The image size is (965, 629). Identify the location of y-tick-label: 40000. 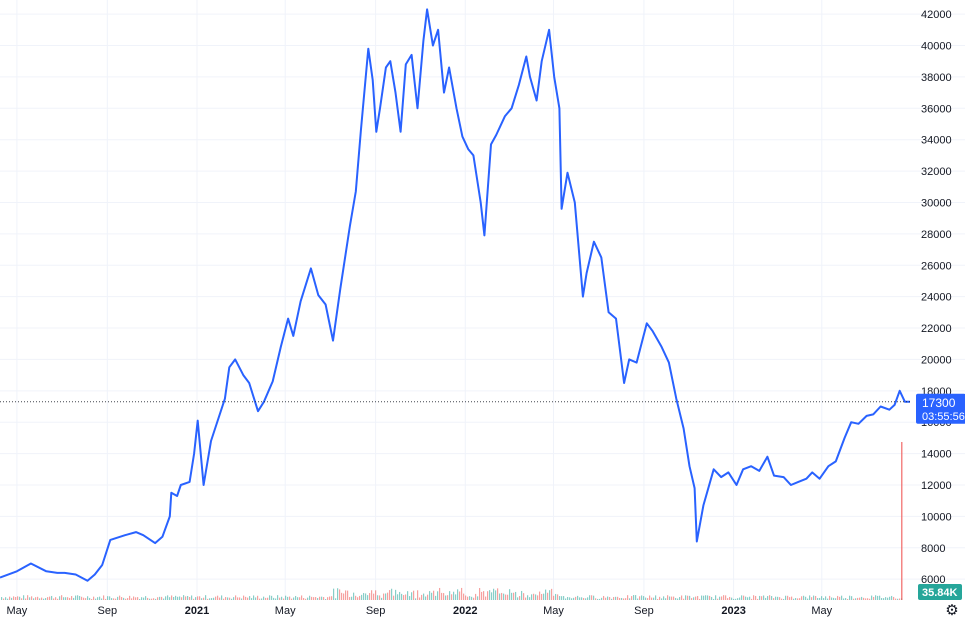
(936, 47).